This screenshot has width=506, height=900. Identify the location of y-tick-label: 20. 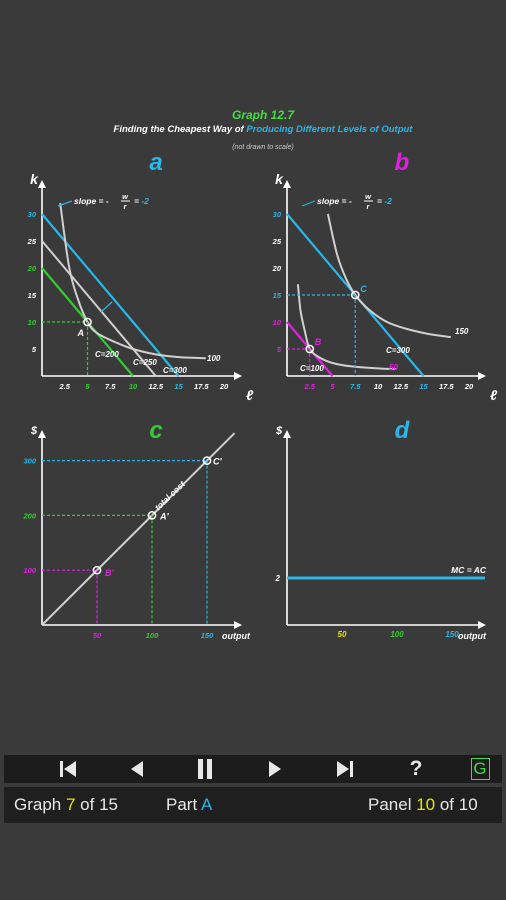
(32, 268).